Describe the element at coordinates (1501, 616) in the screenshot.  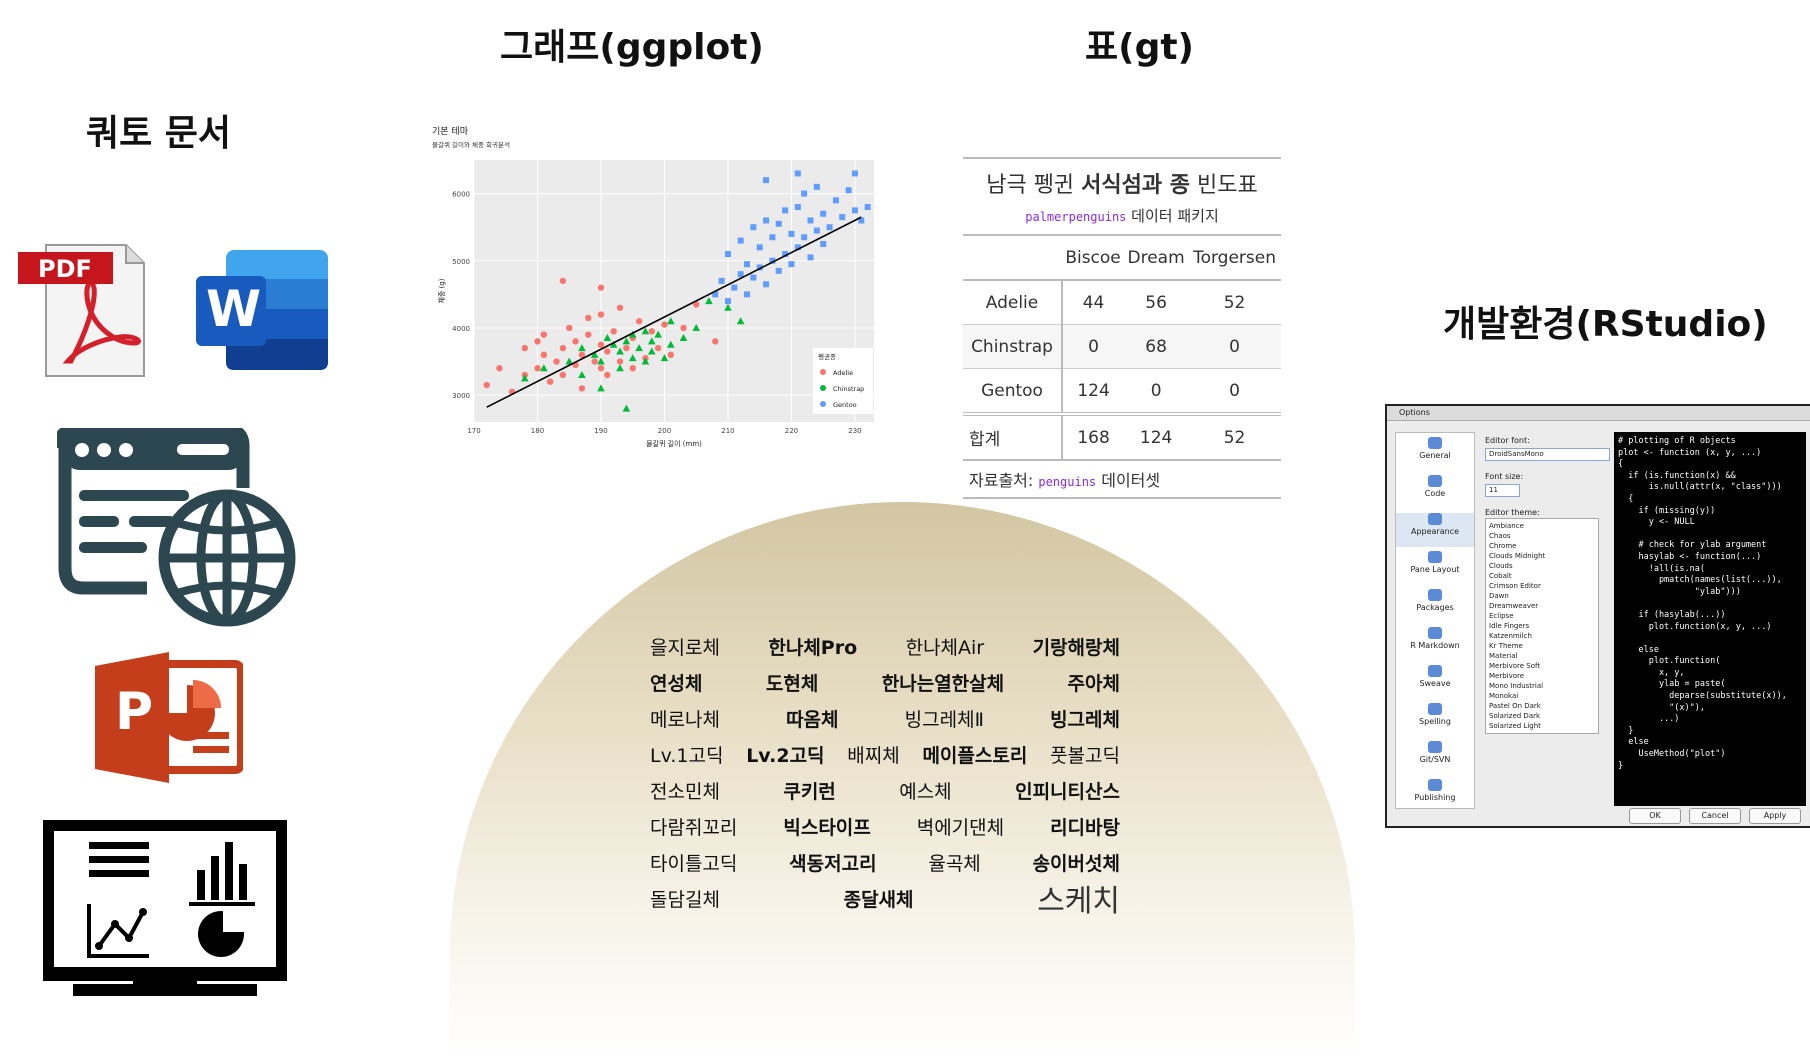
I see `theme-option: Eclipse` at that location.